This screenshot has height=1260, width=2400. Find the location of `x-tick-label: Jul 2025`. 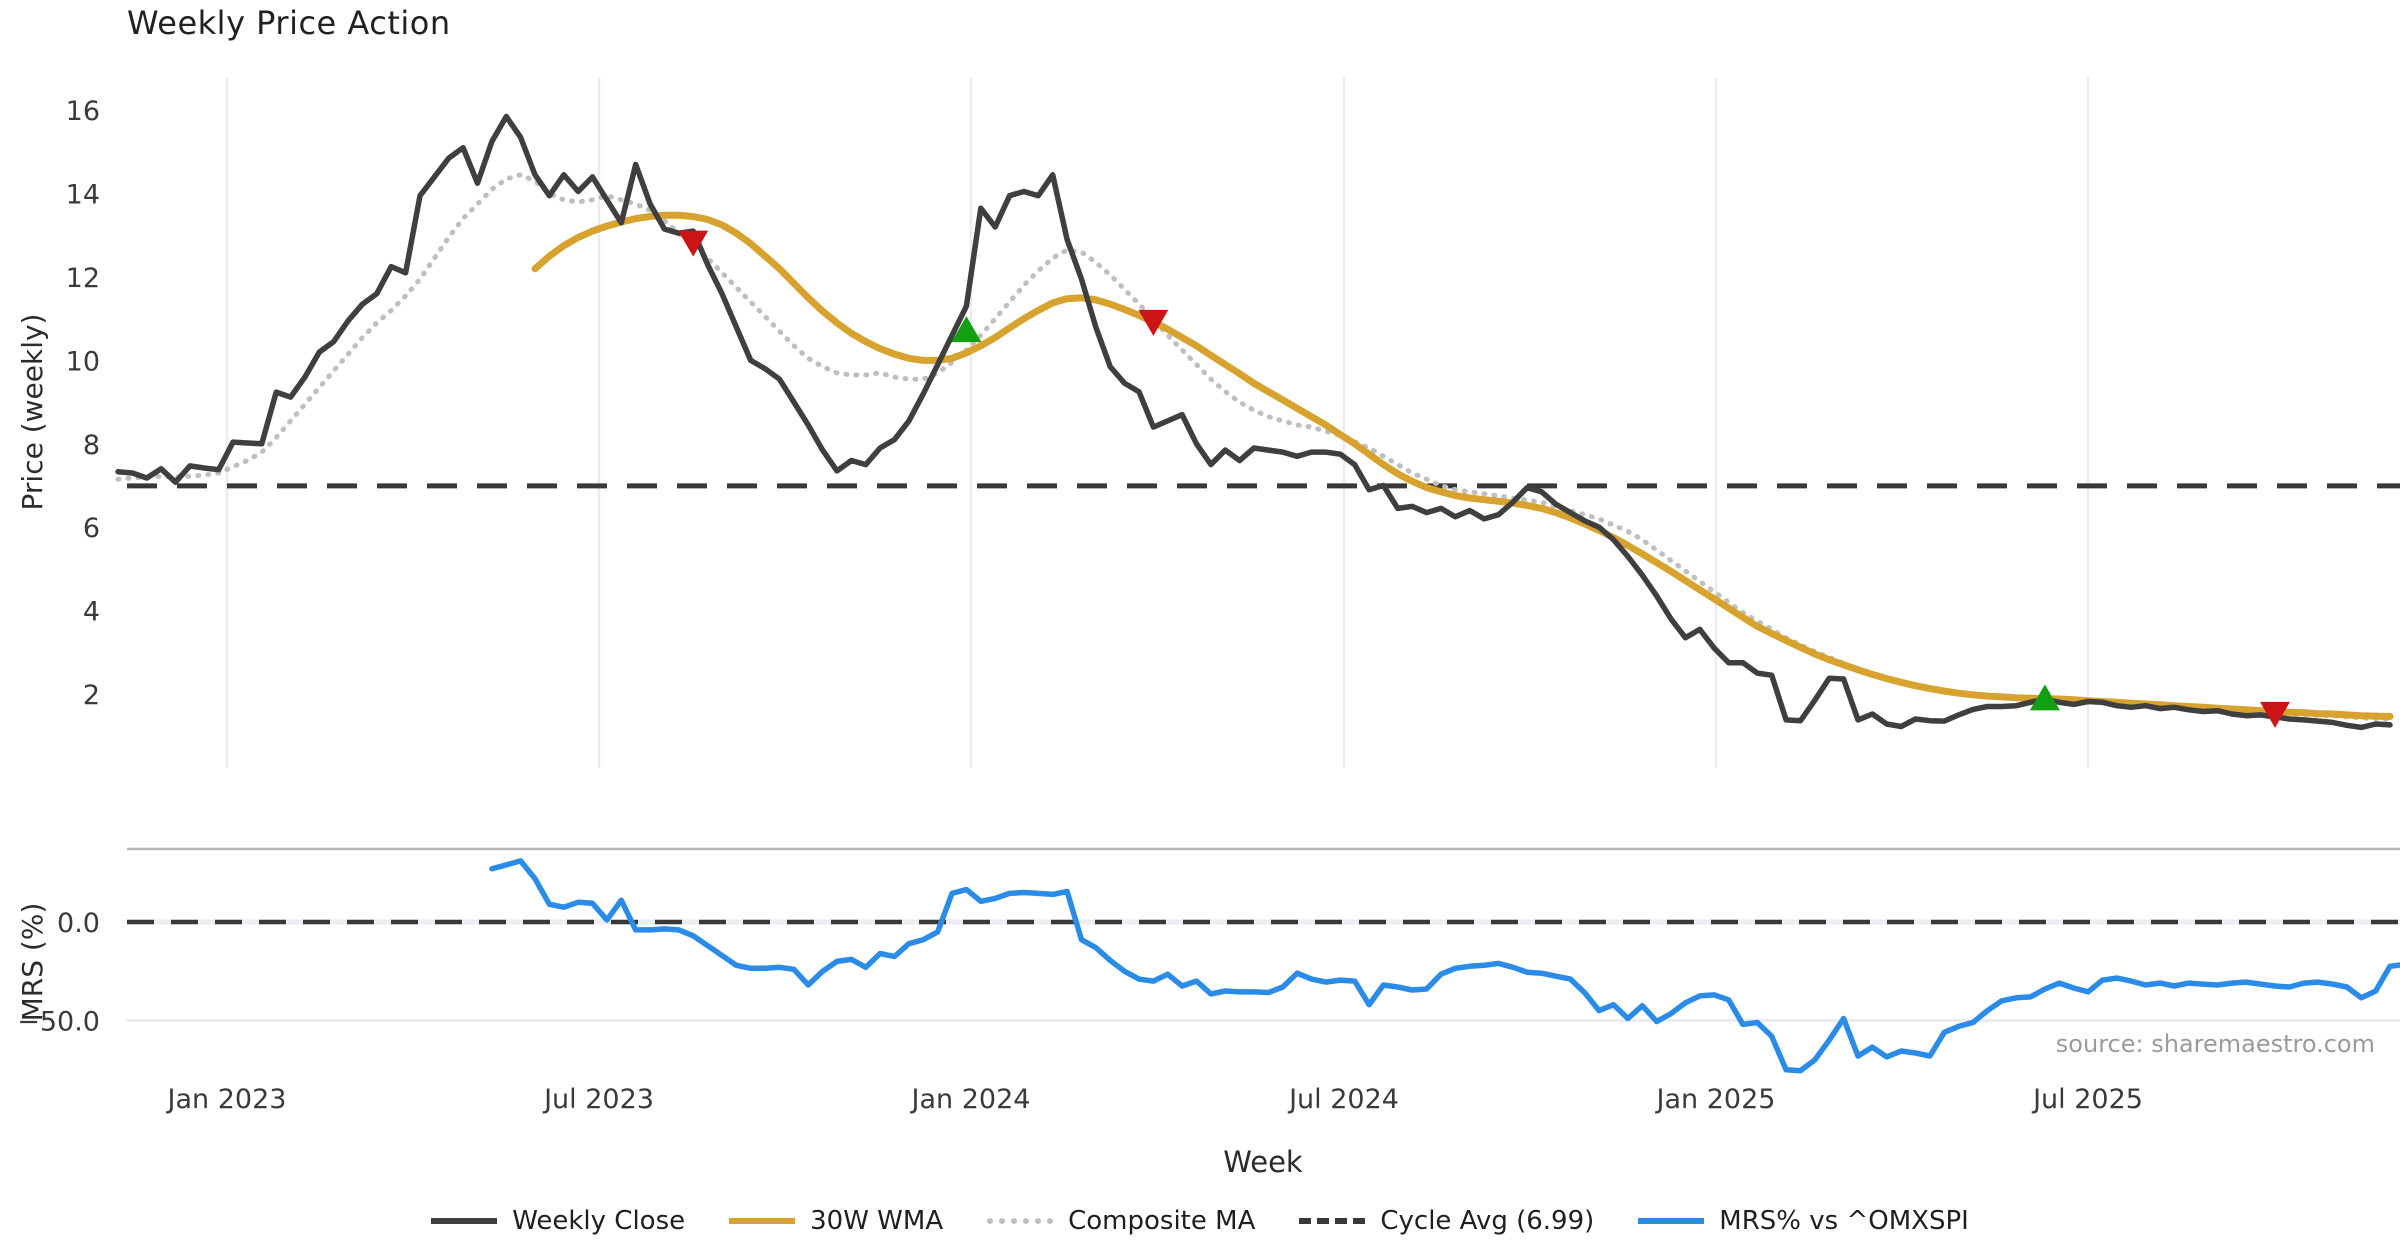

x-tick-label: Jul 2025 is located at coordinates (2087, 1099).